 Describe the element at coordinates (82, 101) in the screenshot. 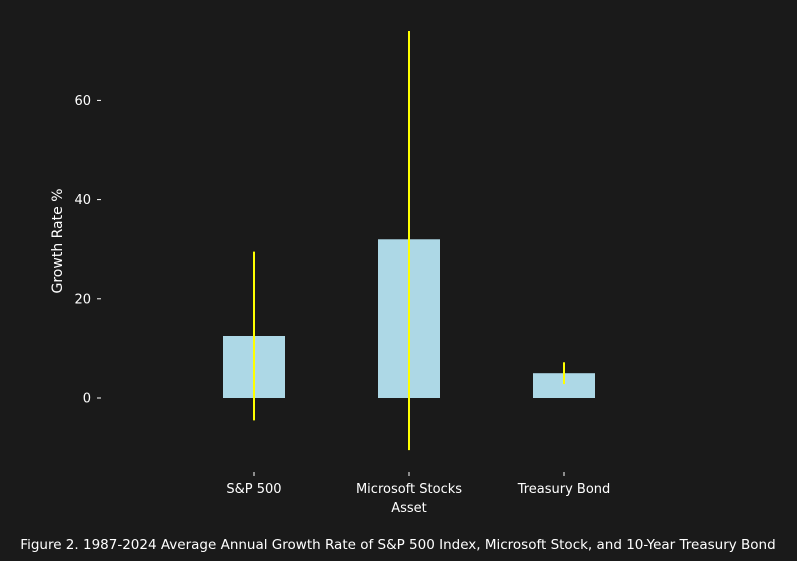

I see `y-tick-label: 60` at that location.